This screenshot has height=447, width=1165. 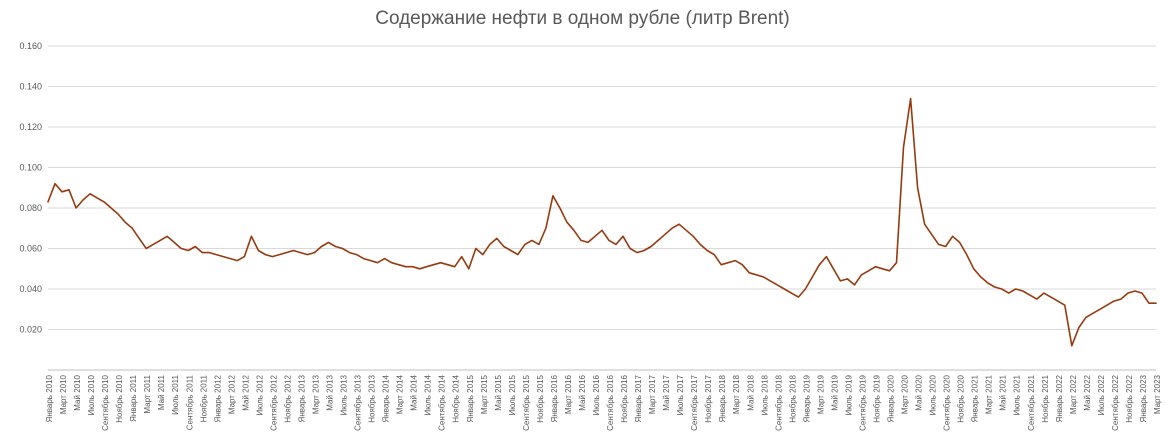 What do you see at coordinates (919, 392) in the screenshot?
I see `x-axis-tick-label: Май 2020` at bounding box center [919, 392].